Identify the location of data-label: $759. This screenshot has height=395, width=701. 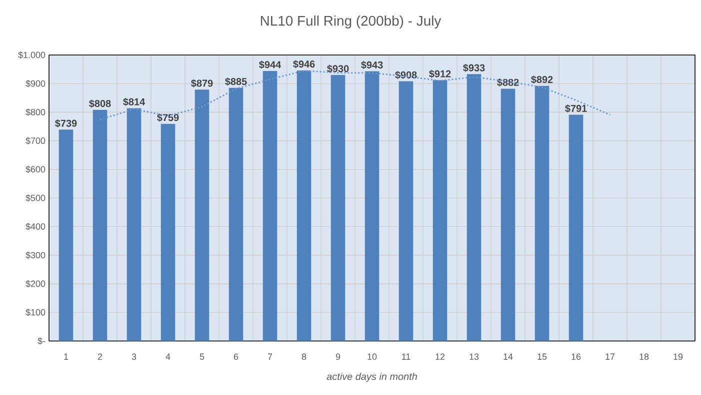
(168, 118).